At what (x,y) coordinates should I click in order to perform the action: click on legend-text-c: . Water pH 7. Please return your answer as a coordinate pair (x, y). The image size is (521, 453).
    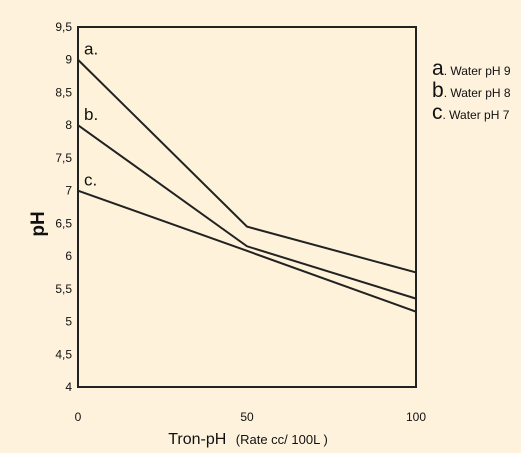
    Looking at the image, I should click on (476, 115).